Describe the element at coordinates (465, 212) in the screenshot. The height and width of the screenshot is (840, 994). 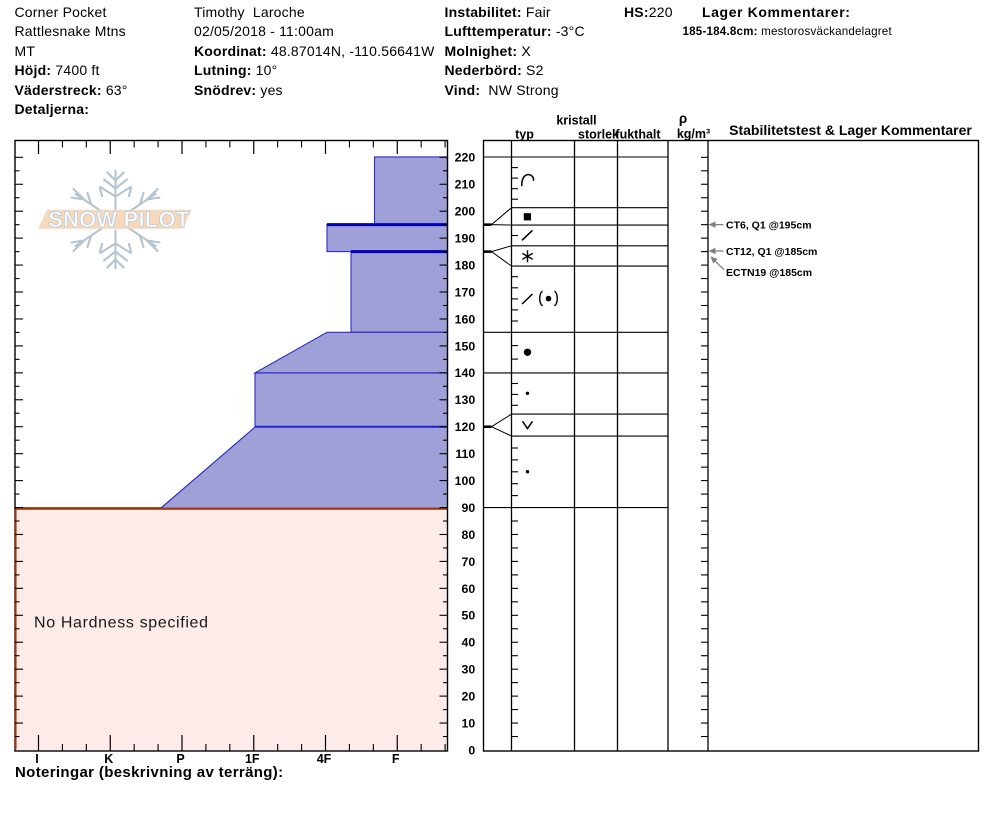
I see `svg-text: 200` at that location.